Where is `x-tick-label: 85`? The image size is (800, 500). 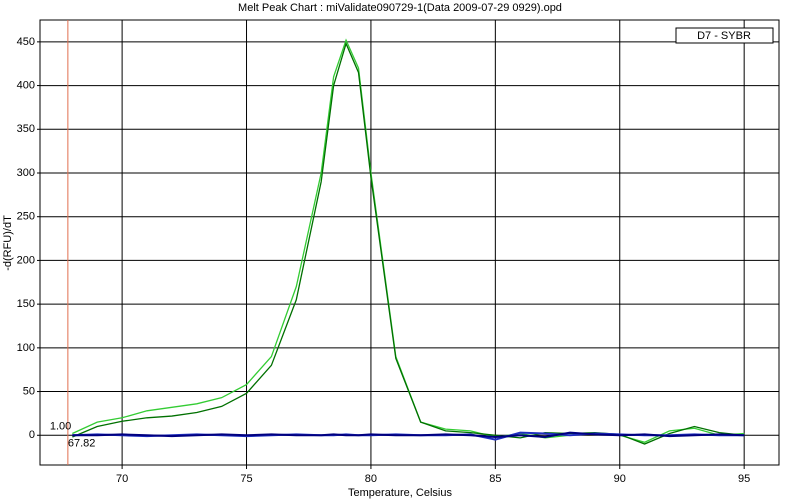
x-tick-label: 85 is located at coordinates (495, 479).